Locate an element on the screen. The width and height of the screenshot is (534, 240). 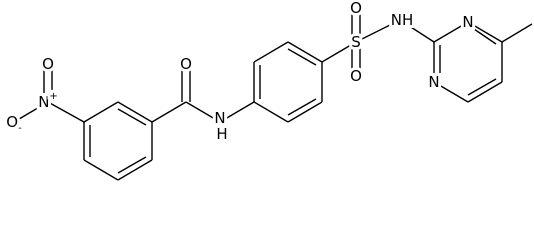
atom-label: S is located at coordinates (356, 42).